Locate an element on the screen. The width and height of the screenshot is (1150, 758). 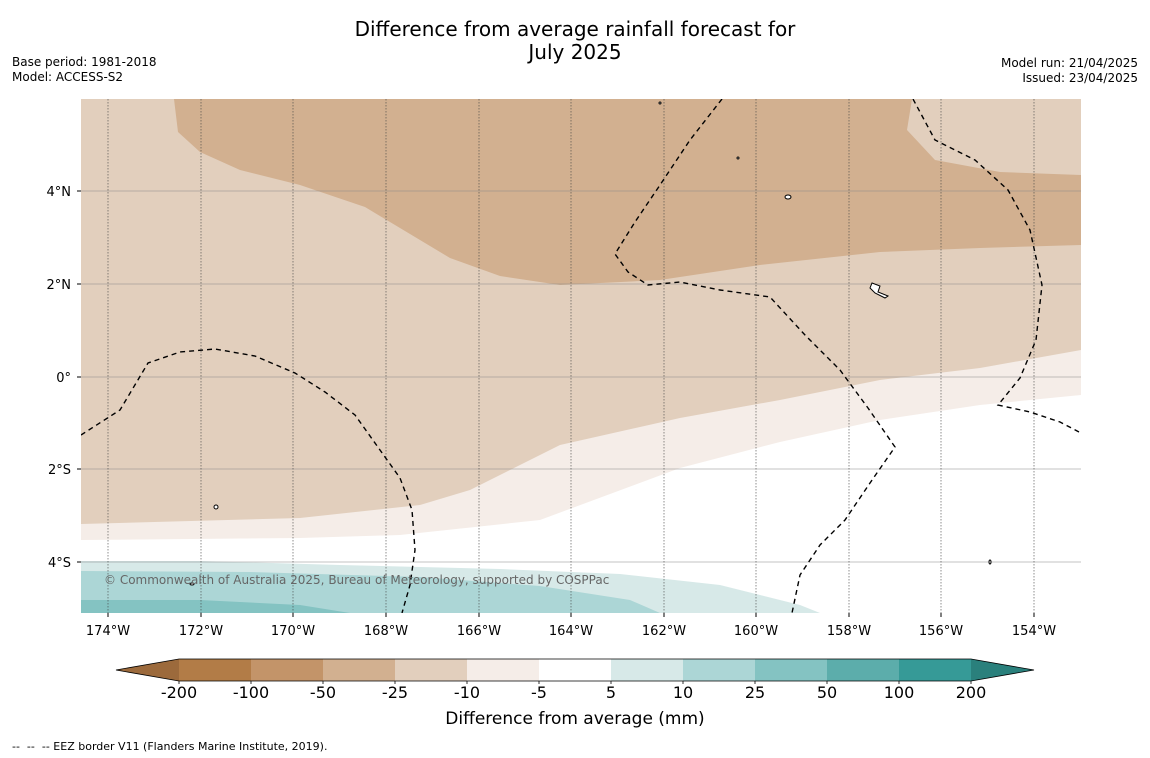
issued-text: Issued: 23/04/2025 is located at coordinates (1080, 78).